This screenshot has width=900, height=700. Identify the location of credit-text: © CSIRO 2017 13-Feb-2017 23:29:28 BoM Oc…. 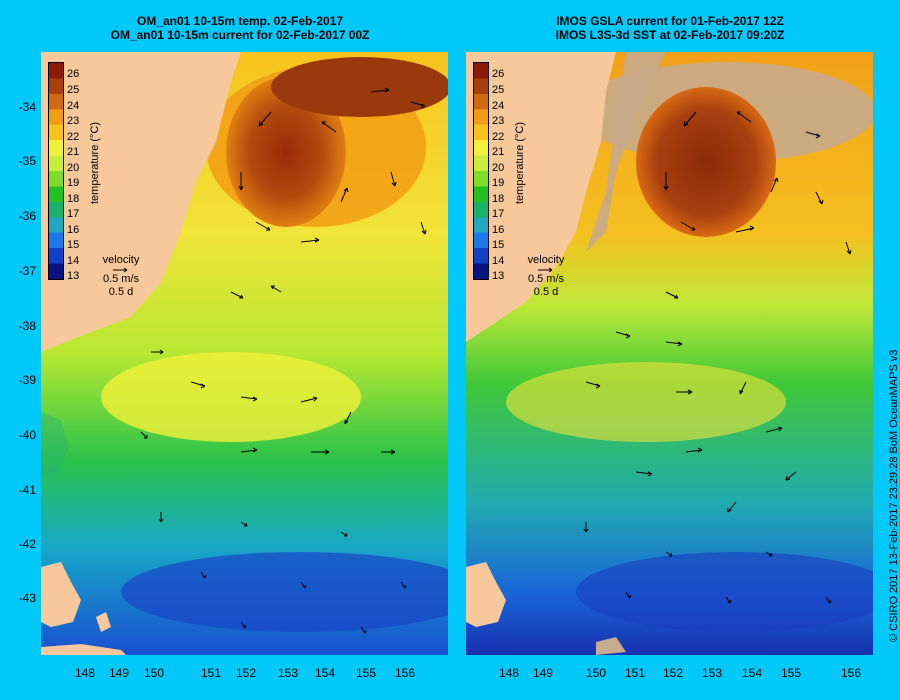
(894, 495).